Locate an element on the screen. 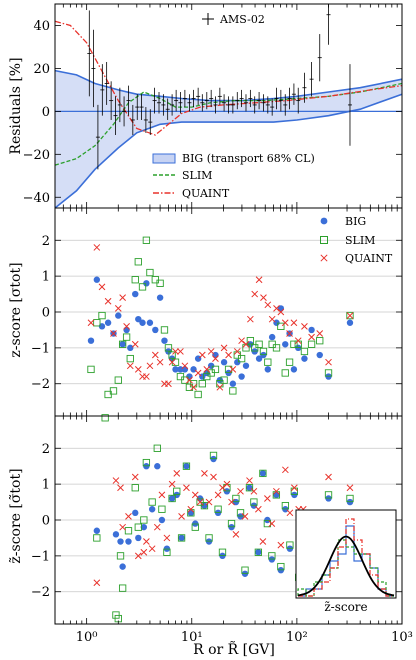 The image size is (416, 660). y-tick-label: −1 is located at coordinates (40, 556).